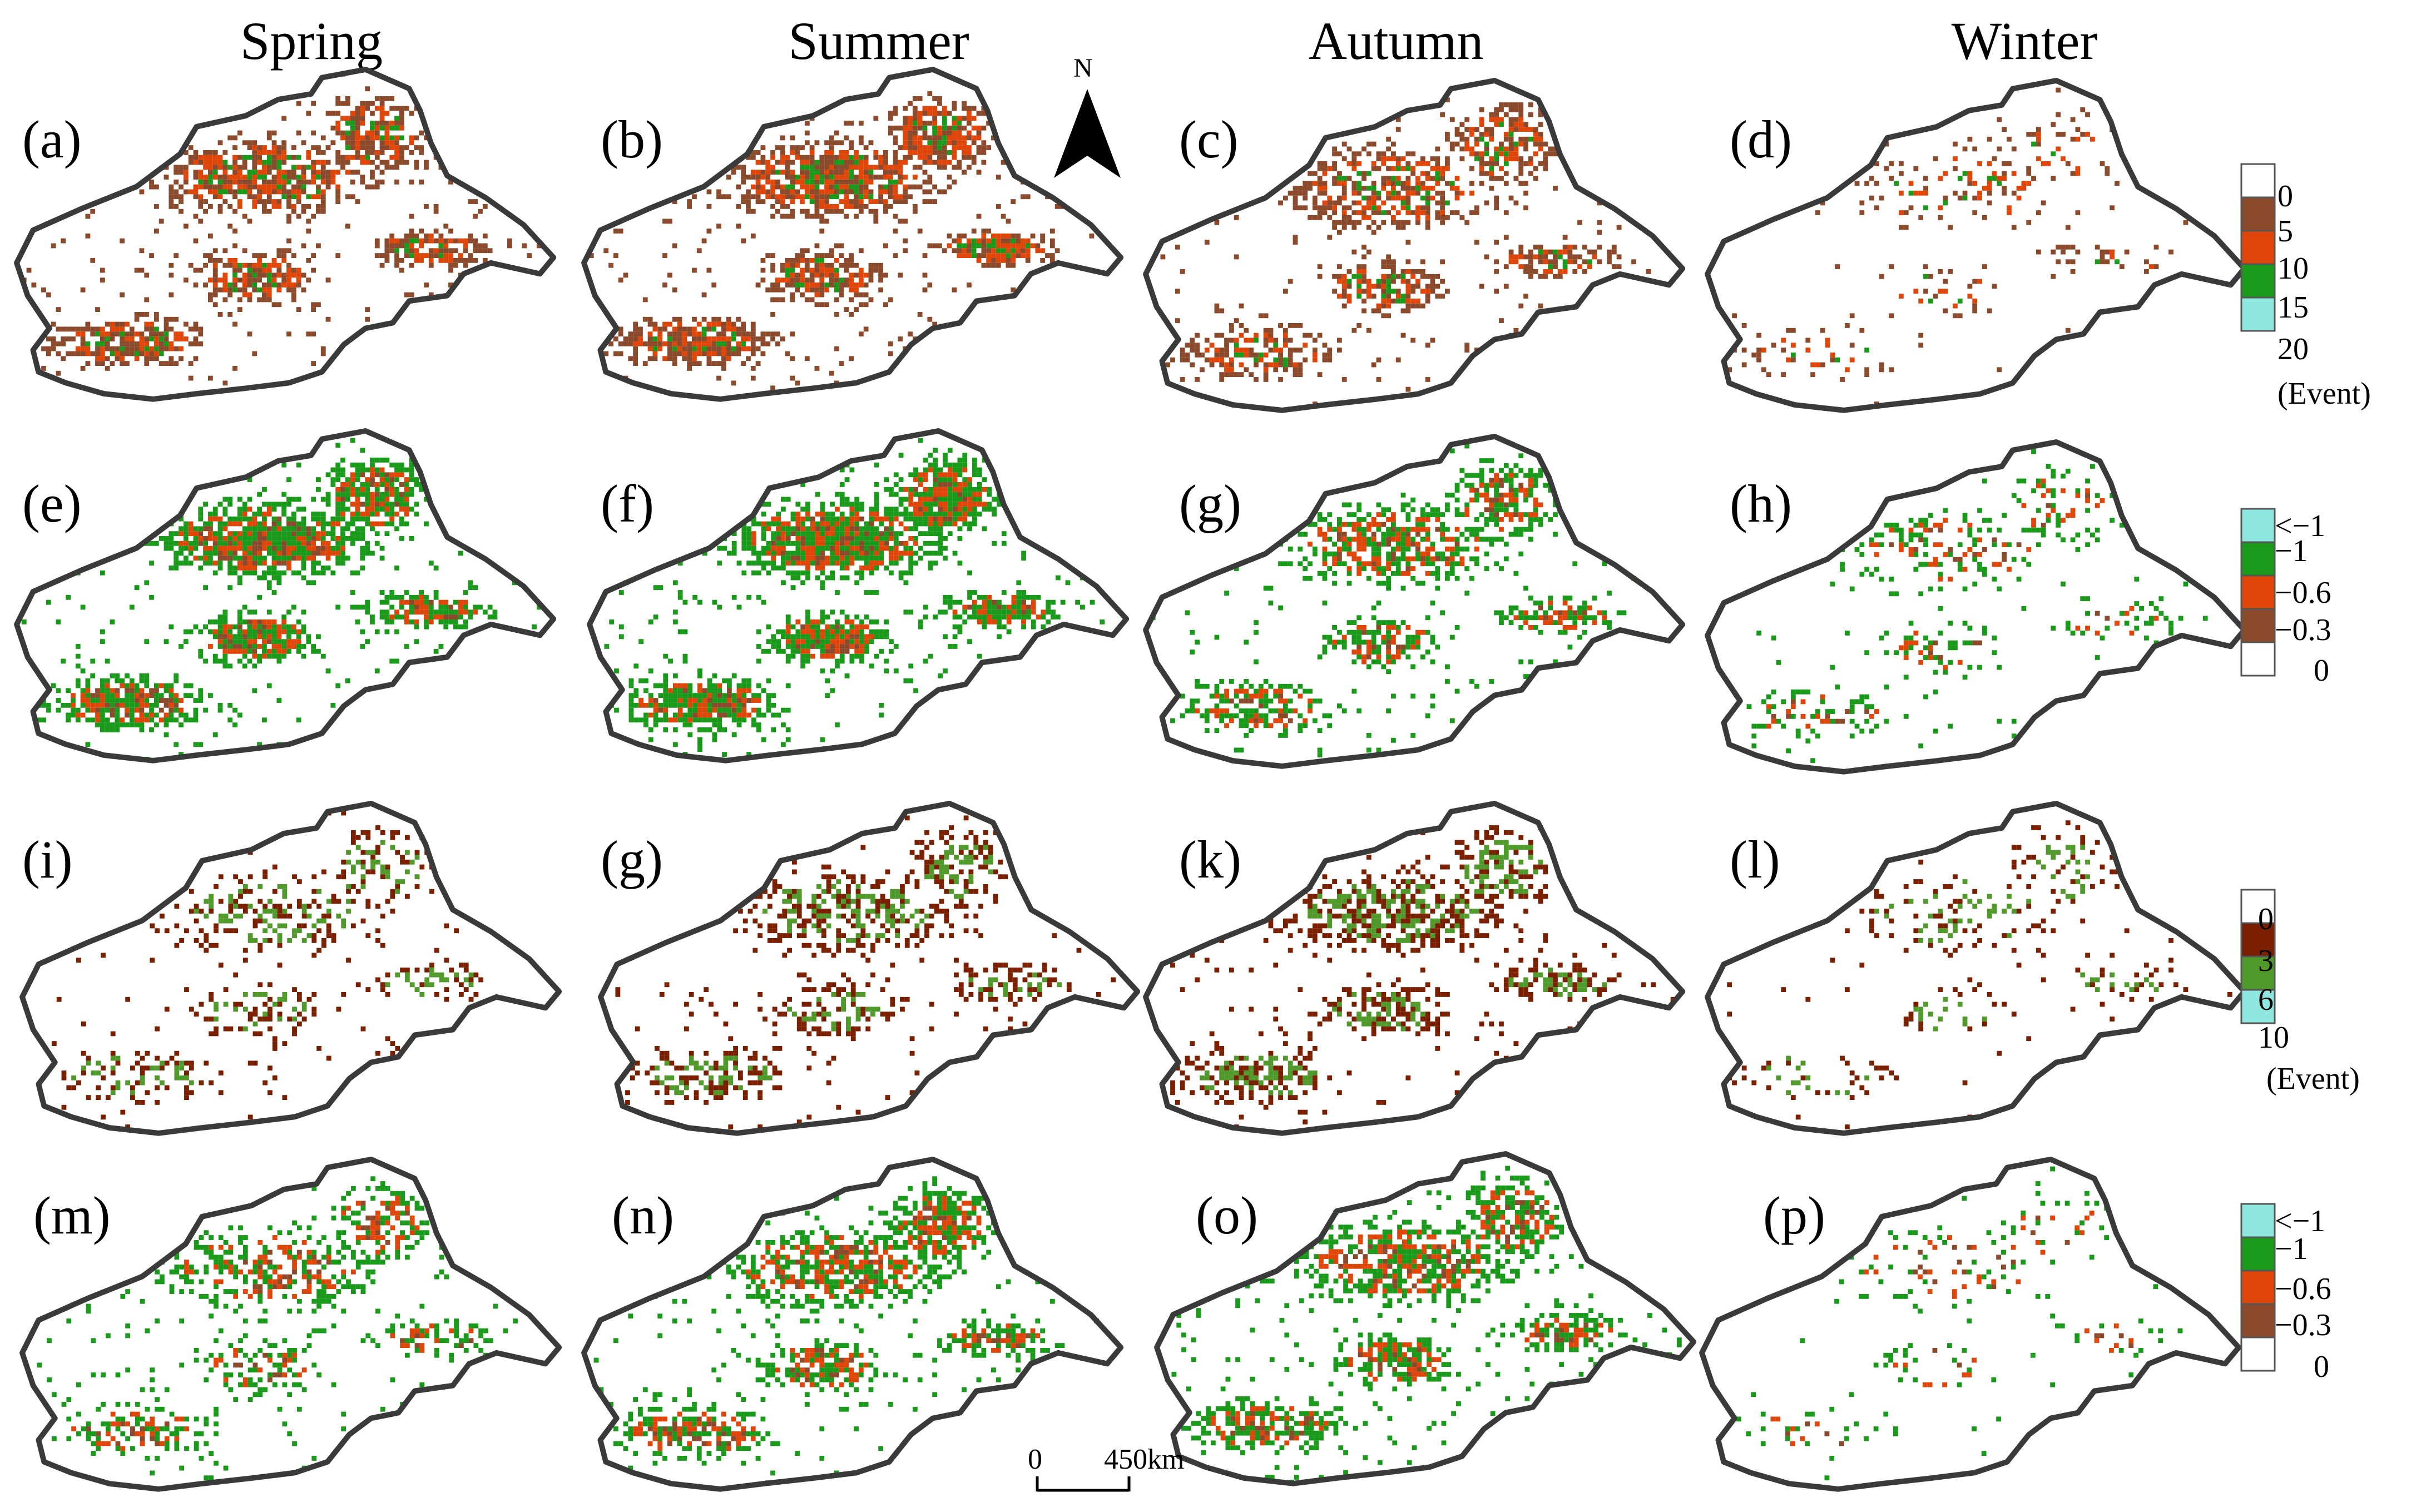 Image resolution: width=2436 pixels, height=1512 pixels. Describe the element at coordinates (2266, 961) in the screenshot. I see `legend3-value-1: 3` at that location.